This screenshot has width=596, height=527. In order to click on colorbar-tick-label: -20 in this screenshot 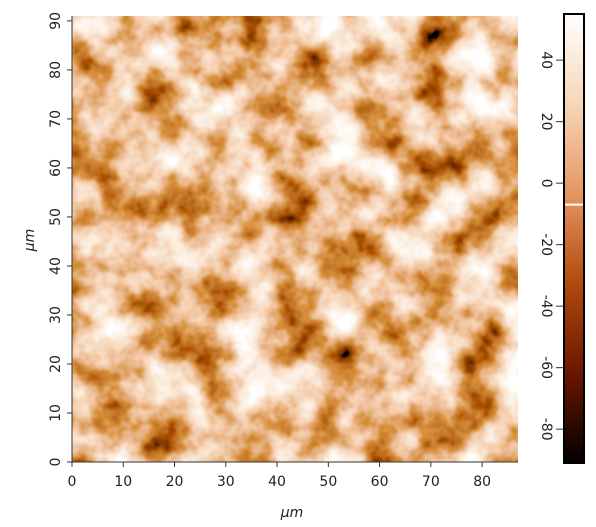, I will do `click(546, 244)`.